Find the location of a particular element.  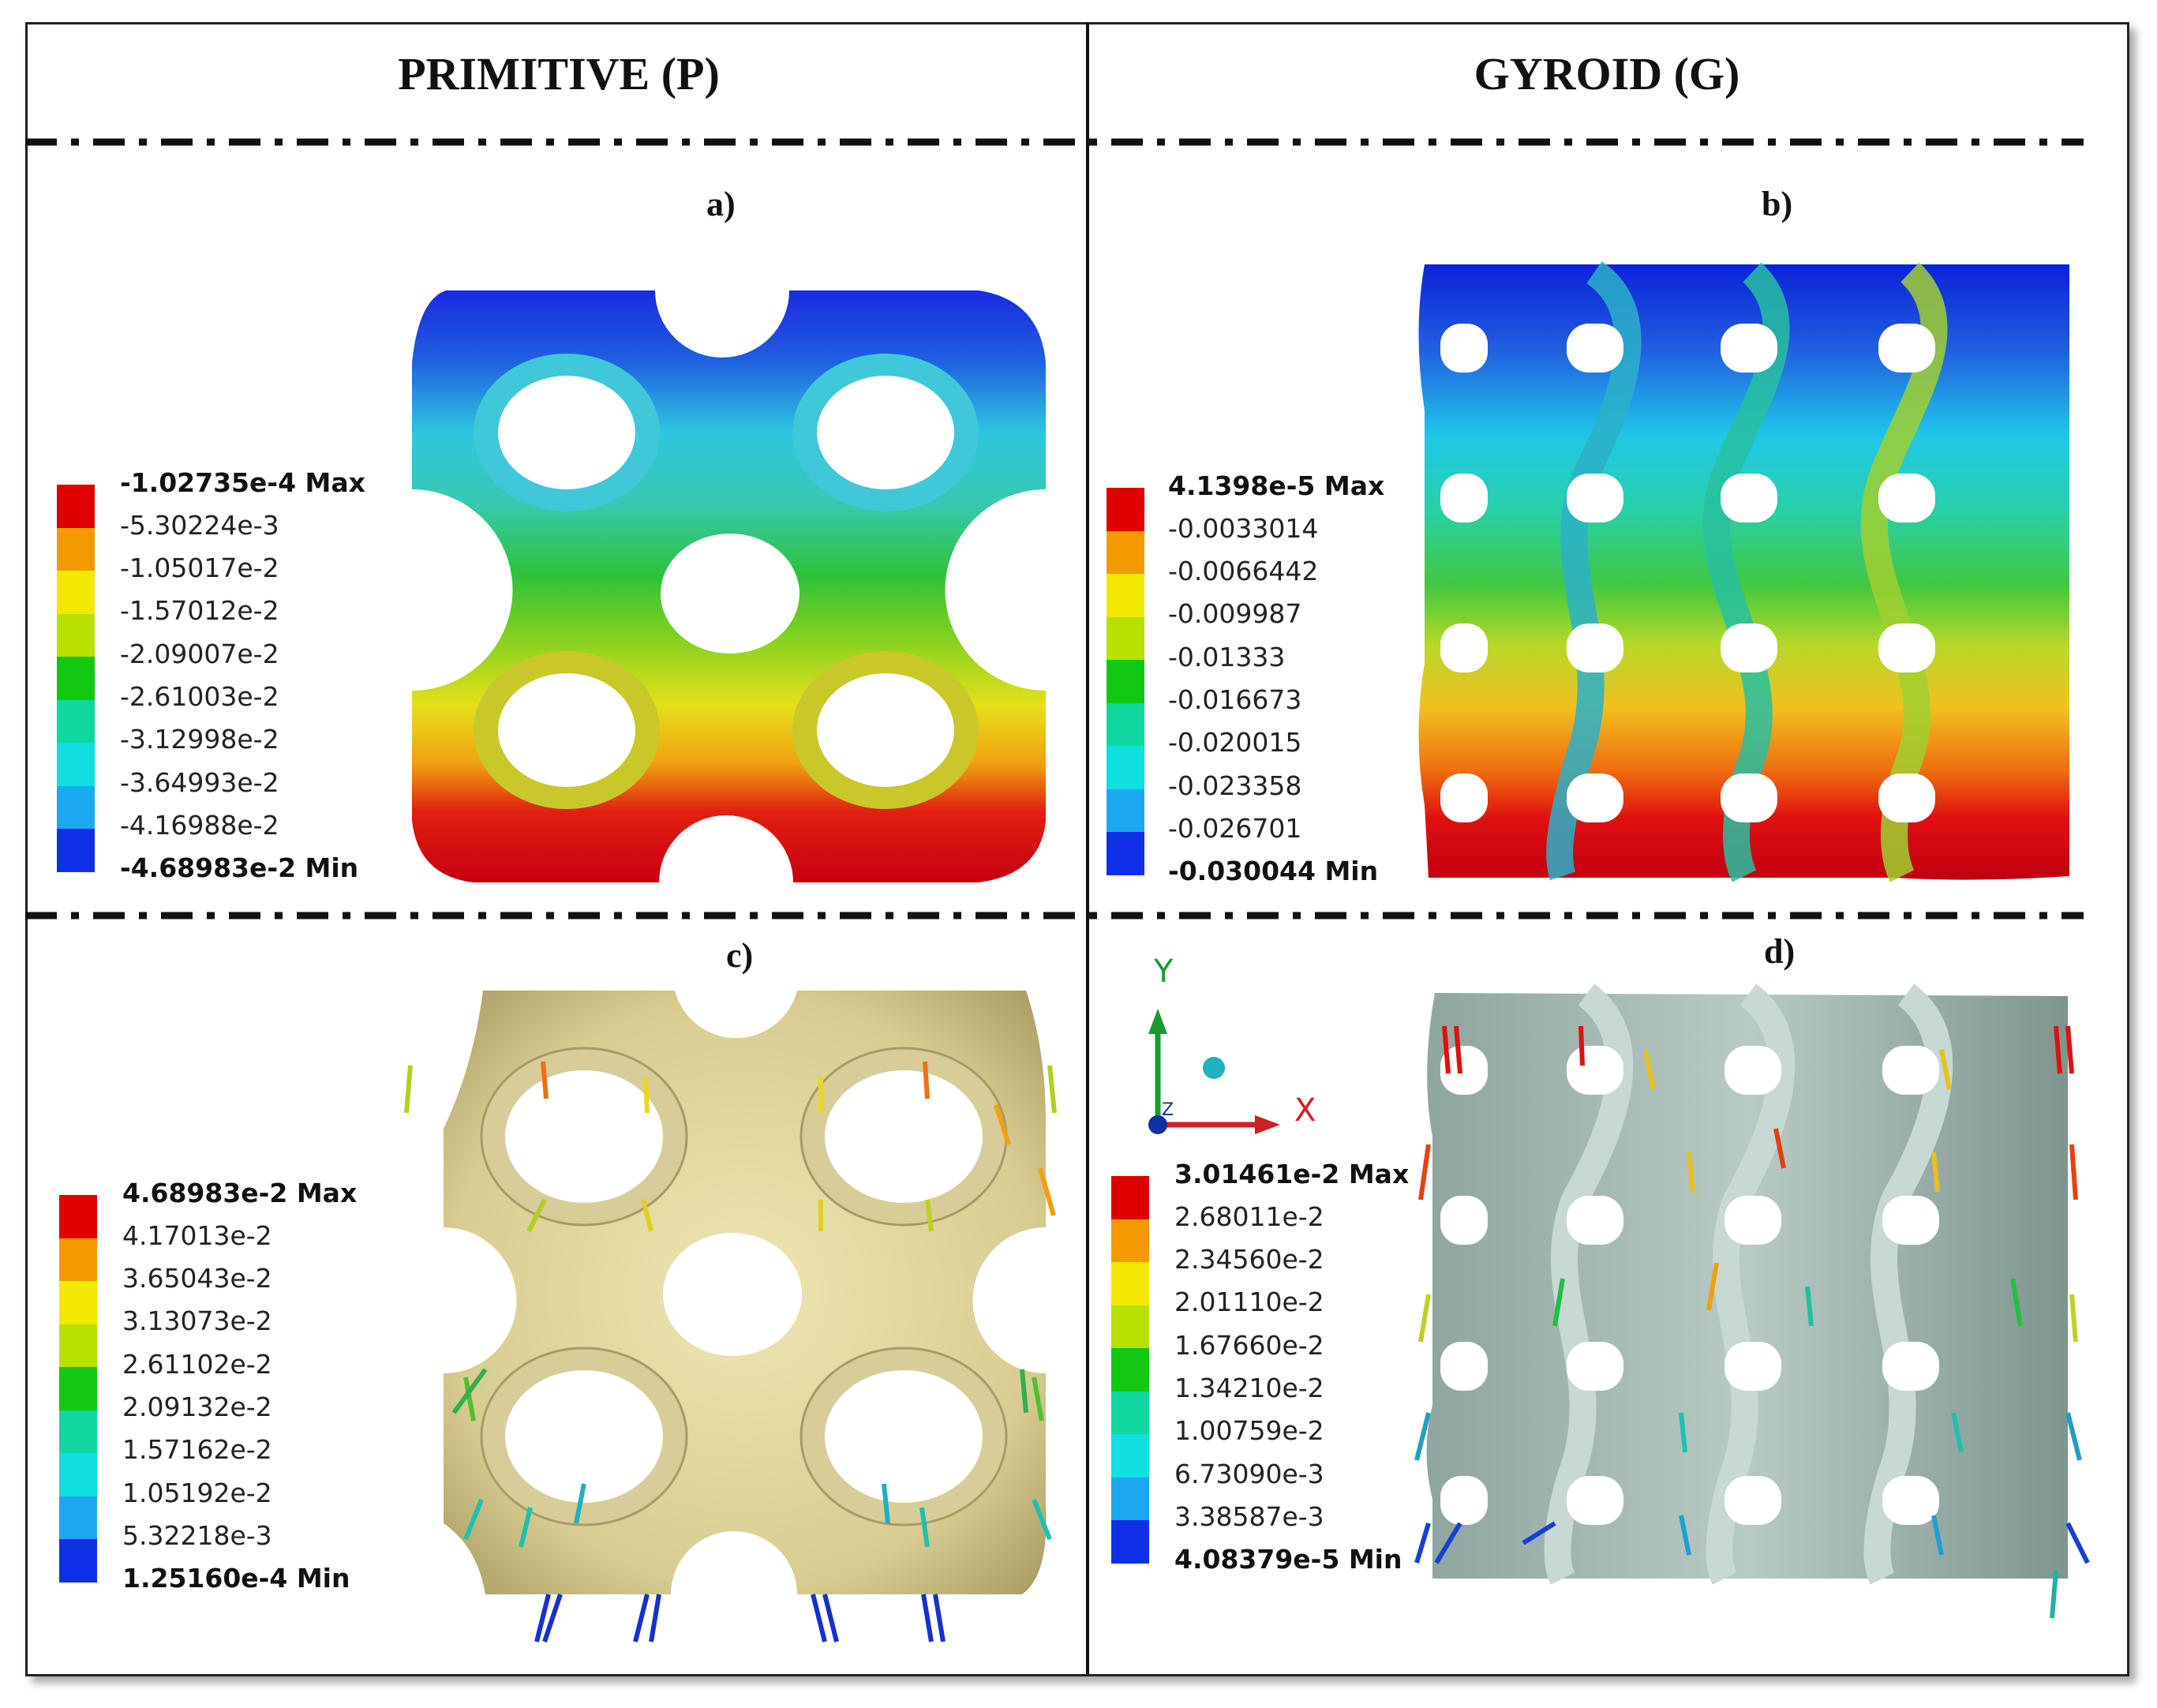

legend-c-level: 3.13073e-2 is located at coordinates (197, 1320).